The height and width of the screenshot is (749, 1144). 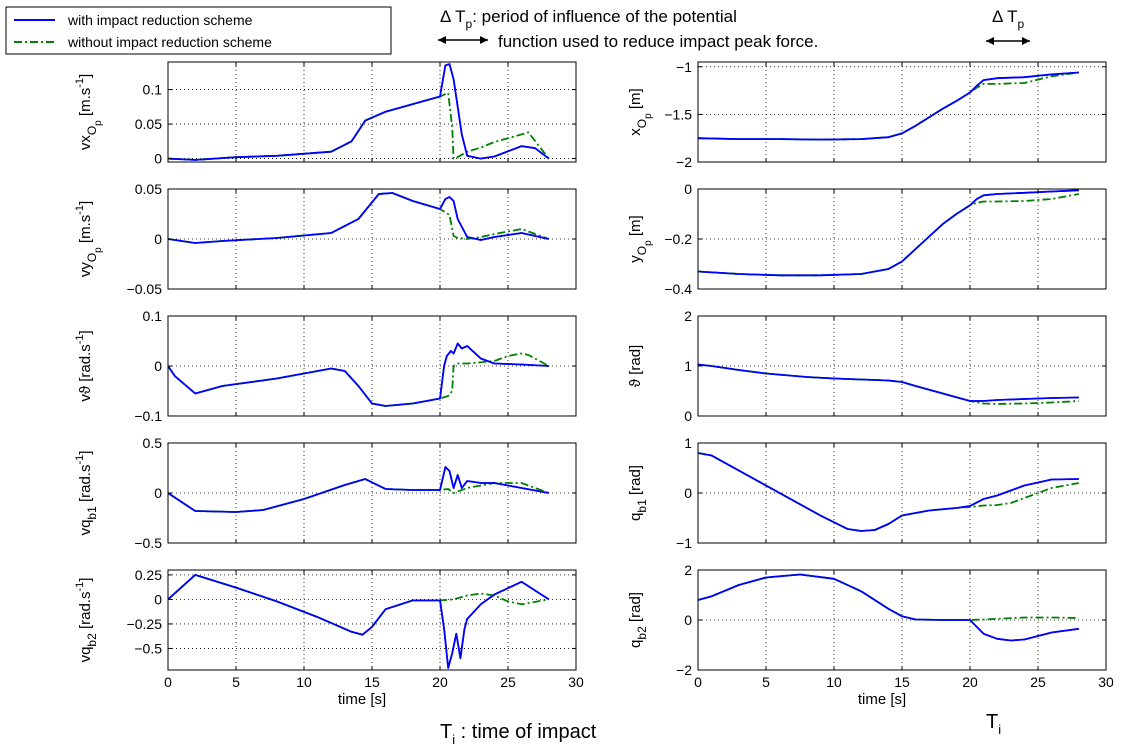 What do you see at coordinates (888, 492) in the screenshot?
I see `series-qb1-with-top` at bounding box center [888, 492].